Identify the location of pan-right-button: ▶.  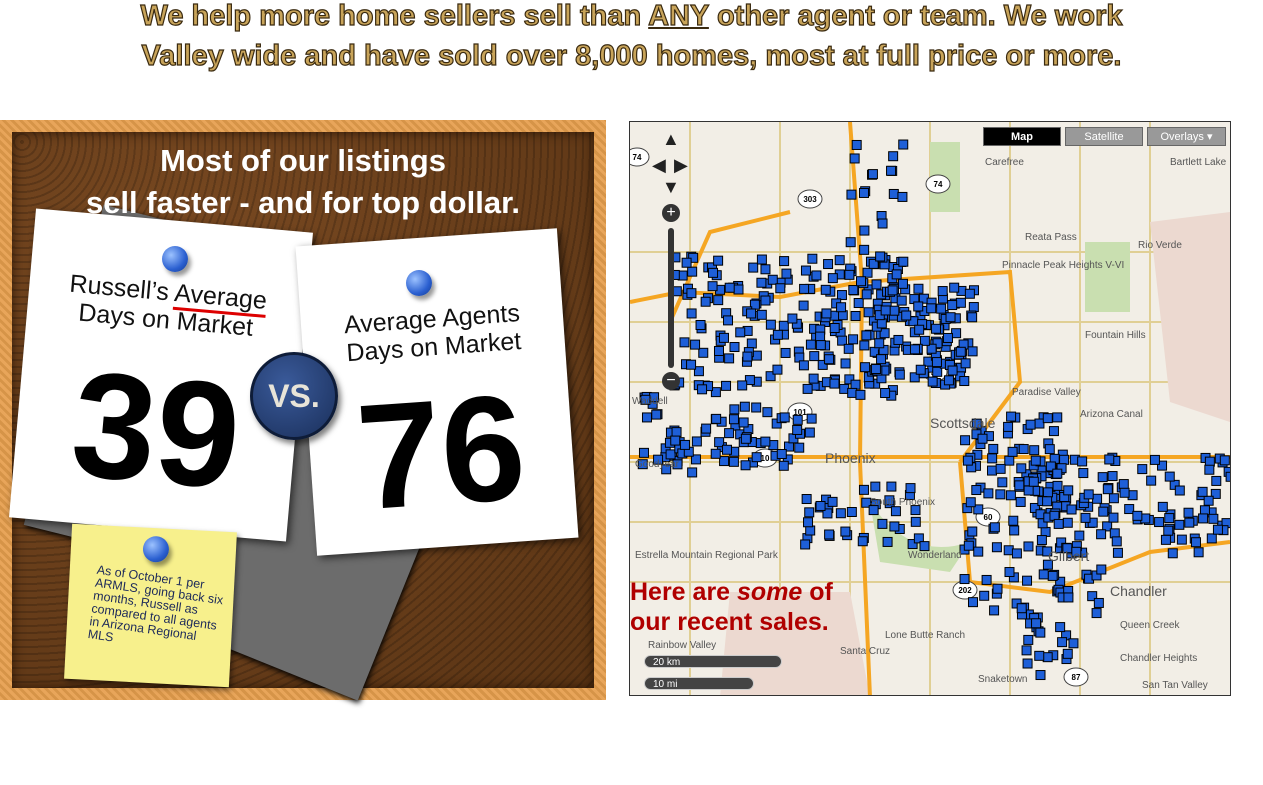
(681, 165).